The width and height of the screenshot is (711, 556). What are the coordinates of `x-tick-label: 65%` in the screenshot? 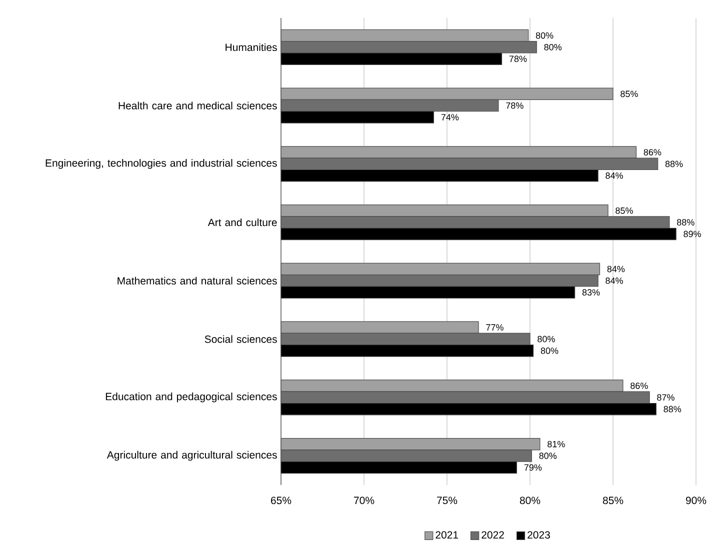 It's located at (281, 500).